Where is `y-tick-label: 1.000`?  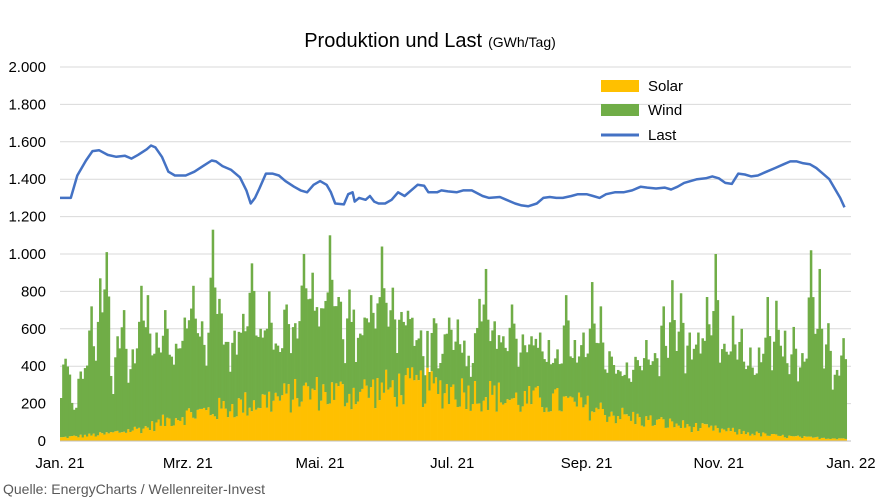
y-tick-label: 1.000 is located at coordinates (27, 254).